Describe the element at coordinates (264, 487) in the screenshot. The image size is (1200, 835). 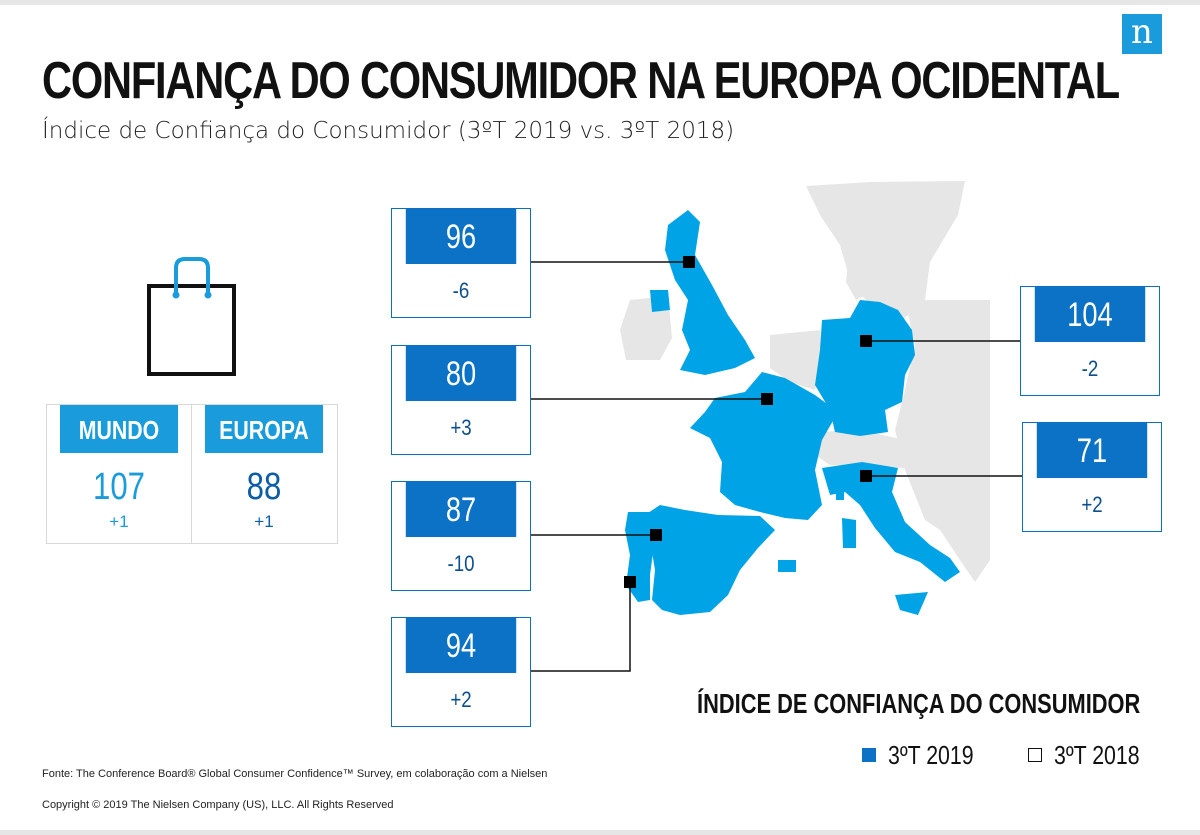
I see `europe-value: 88` at that location.